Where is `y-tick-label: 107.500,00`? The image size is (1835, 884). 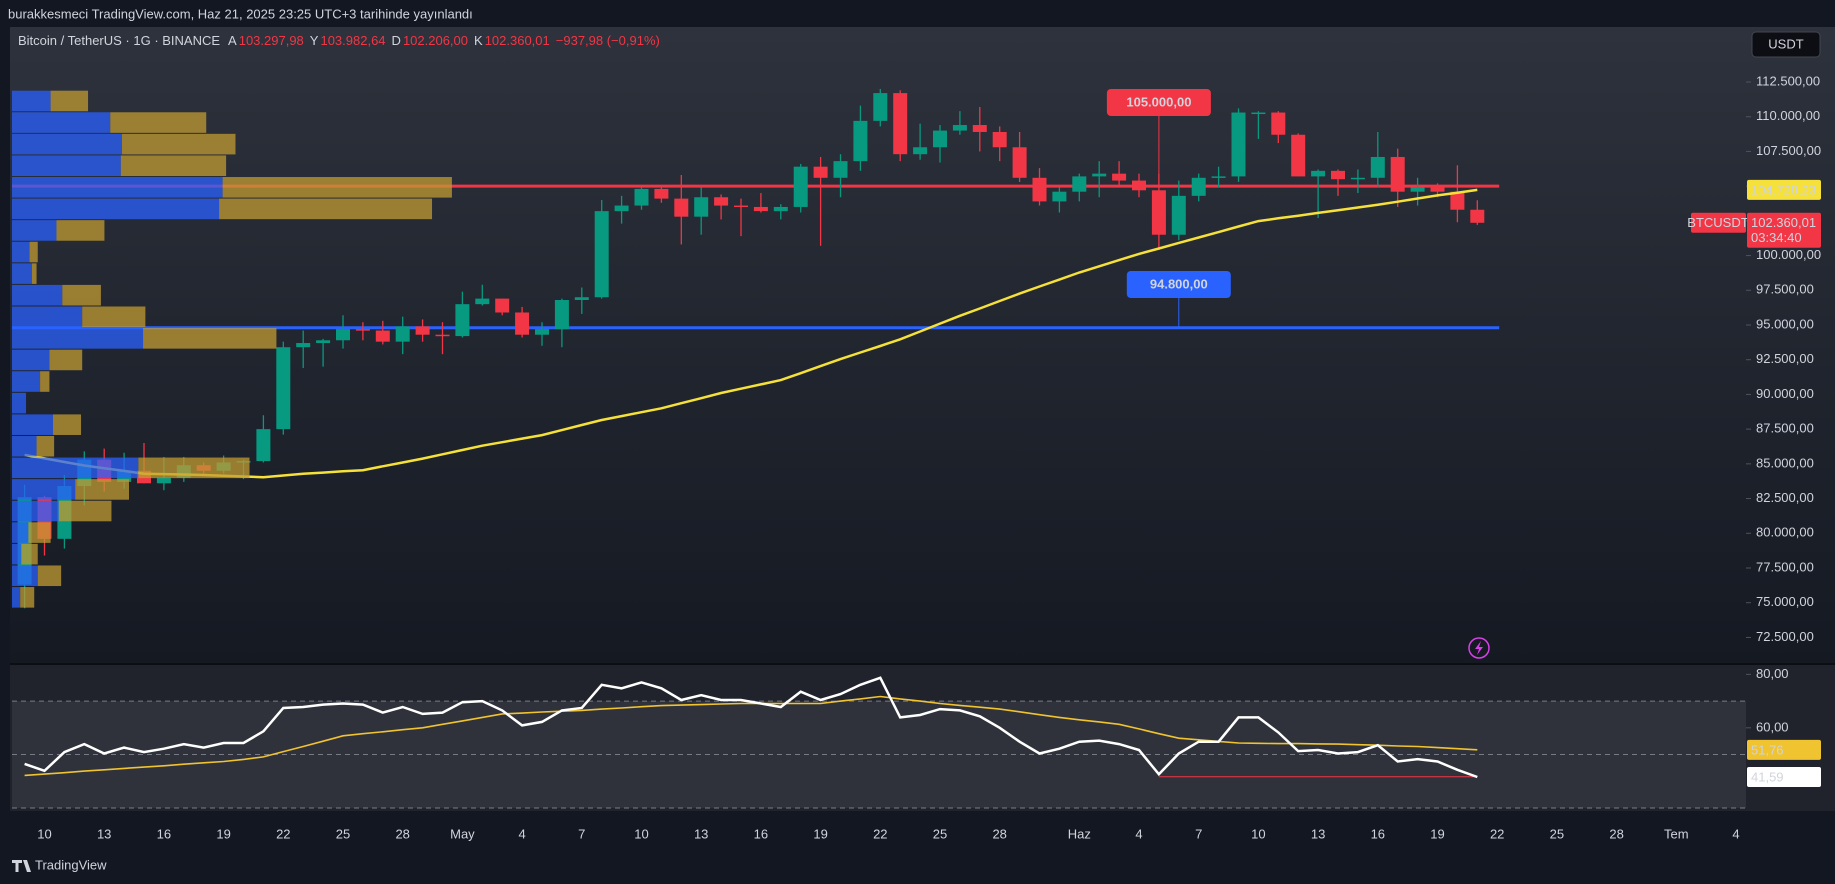
y-tick-label: 107.500,00 is located at coordinates (1788, 150).